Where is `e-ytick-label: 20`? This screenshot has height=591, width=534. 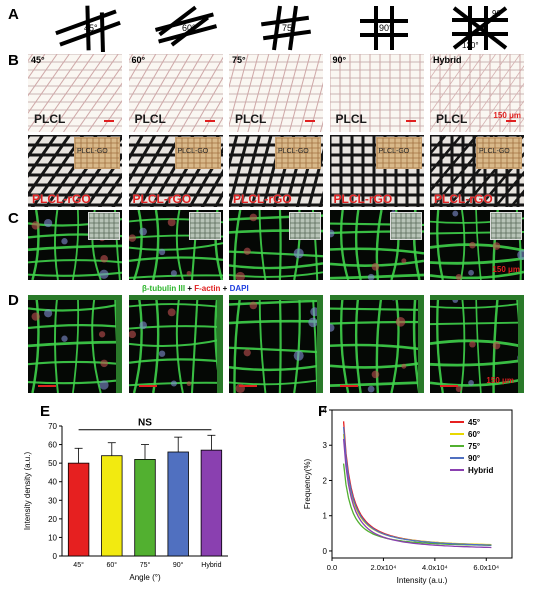
e-ytick-label: 20 is located at coordinates (52, 519).